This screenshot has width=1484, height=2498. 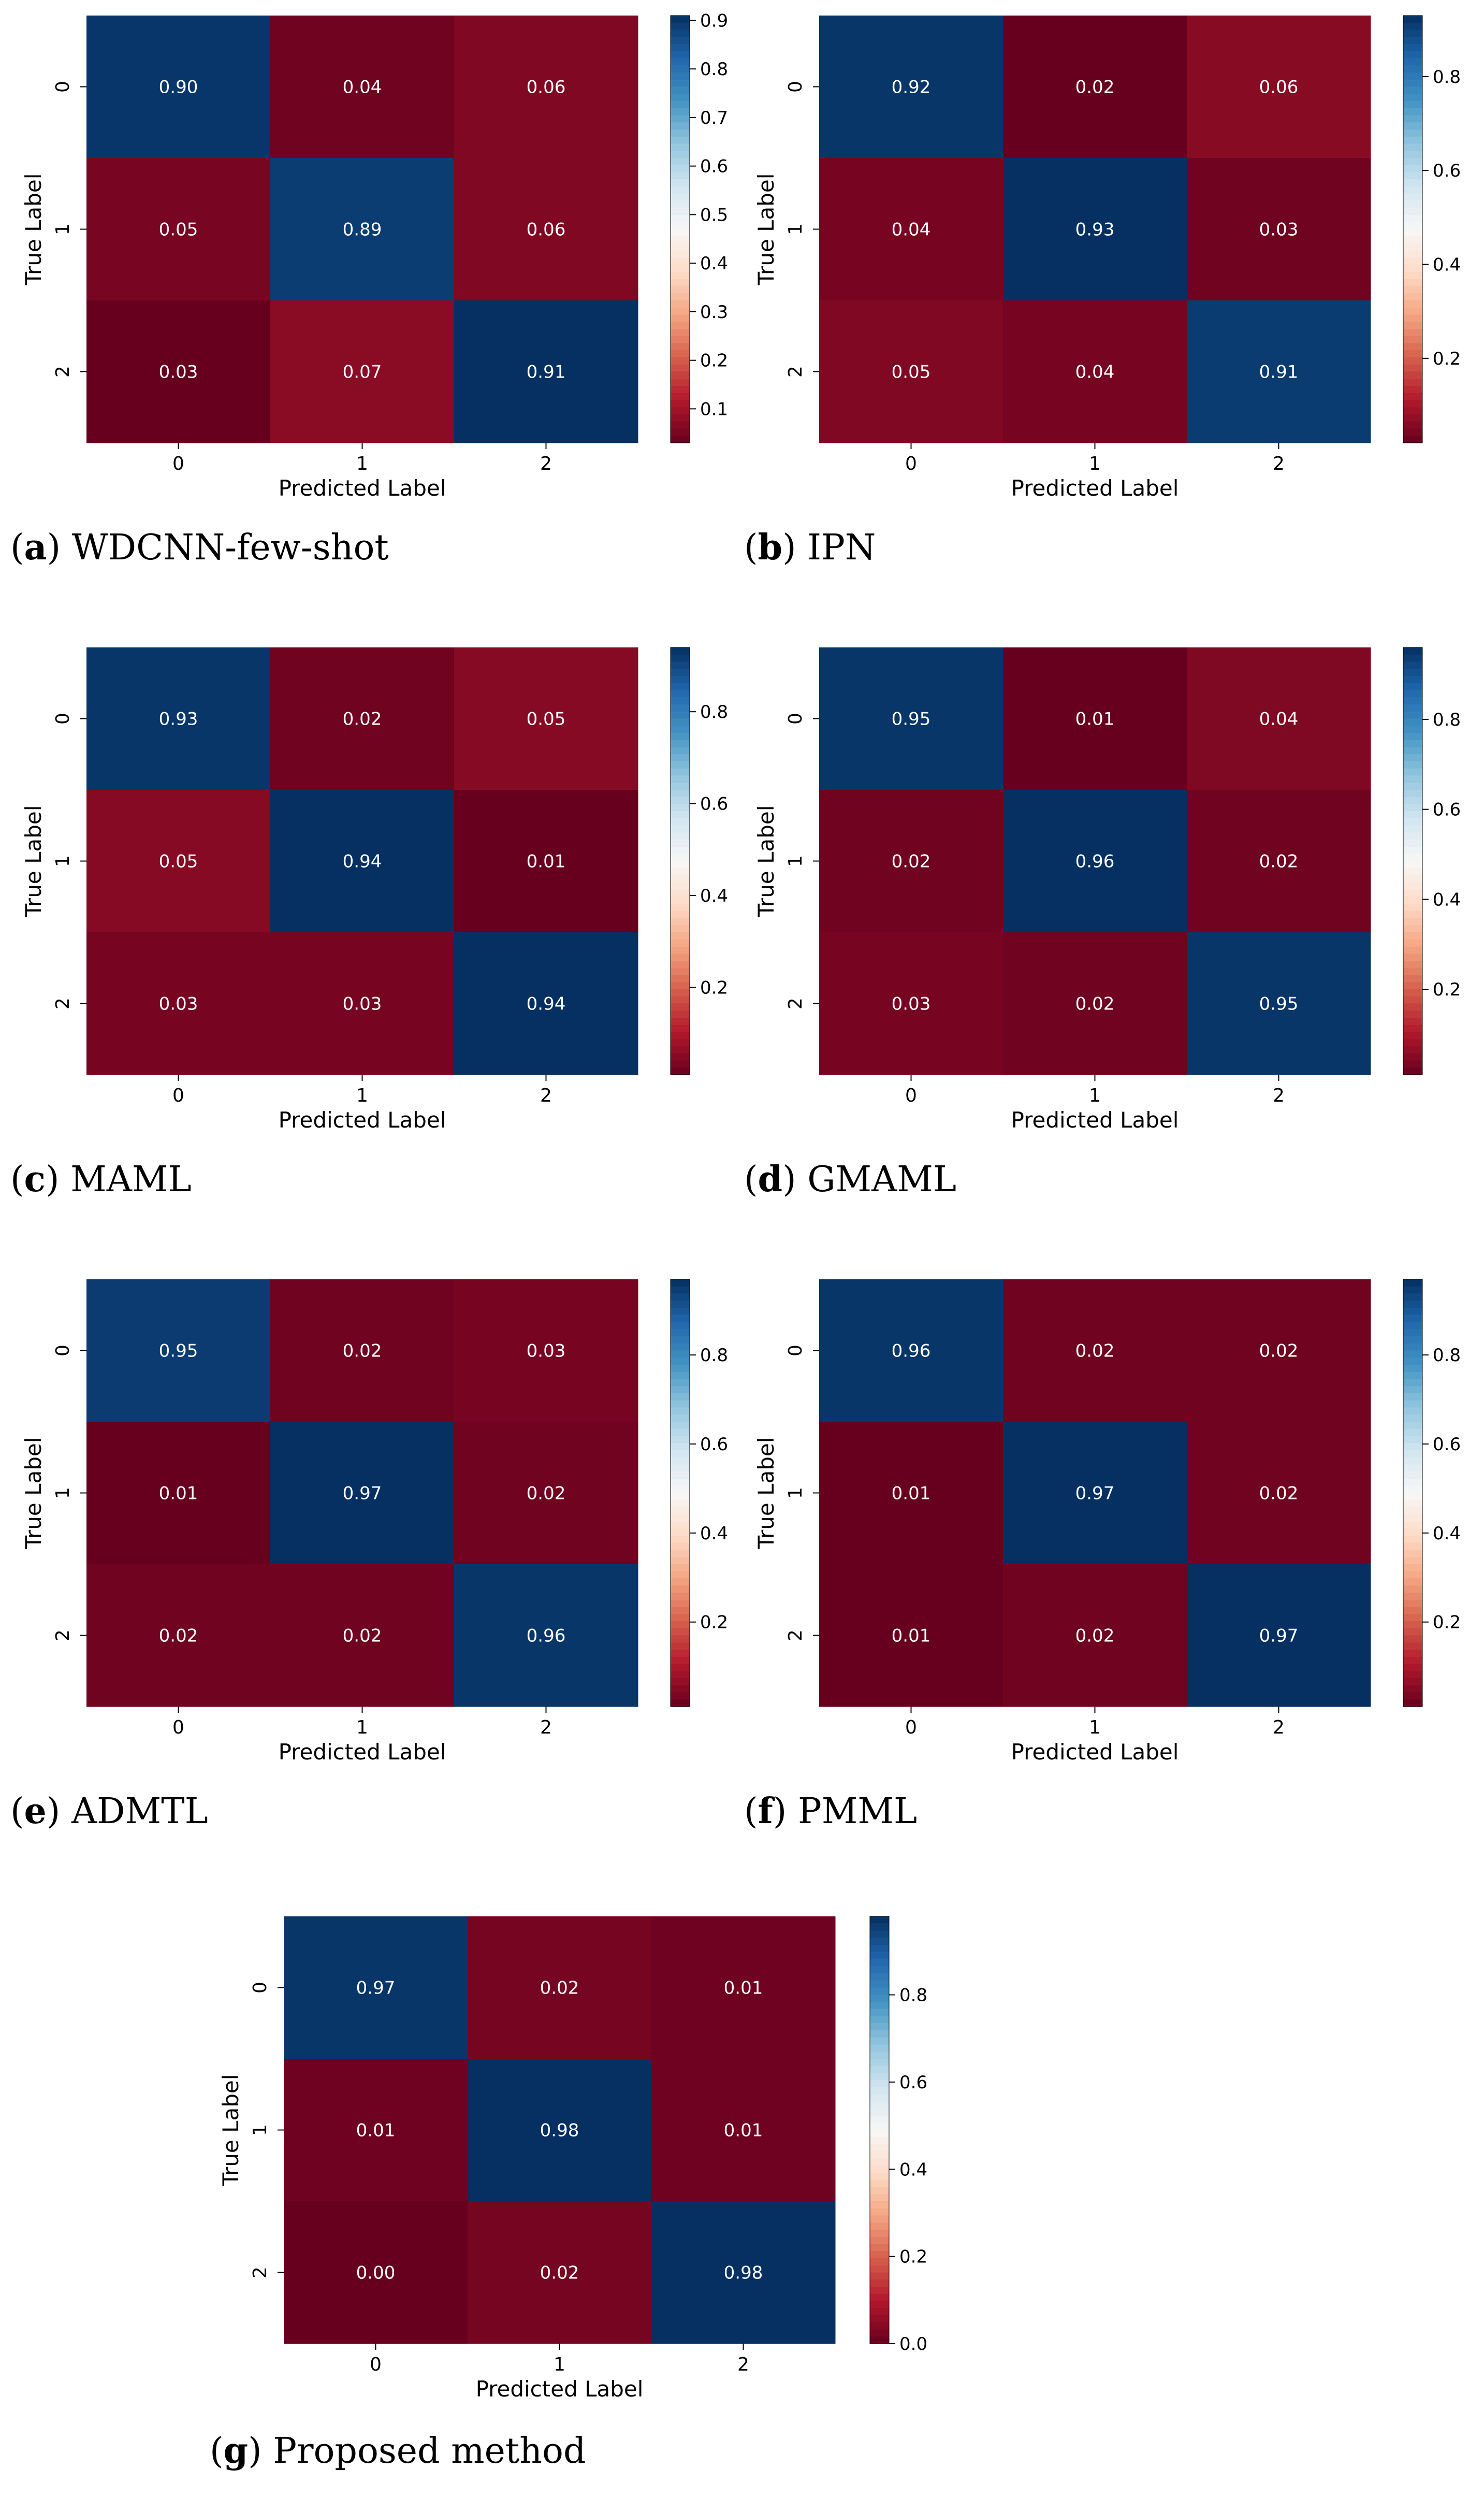 I want to click on cell-value-label: 0.05, so click(x=178, y=861).